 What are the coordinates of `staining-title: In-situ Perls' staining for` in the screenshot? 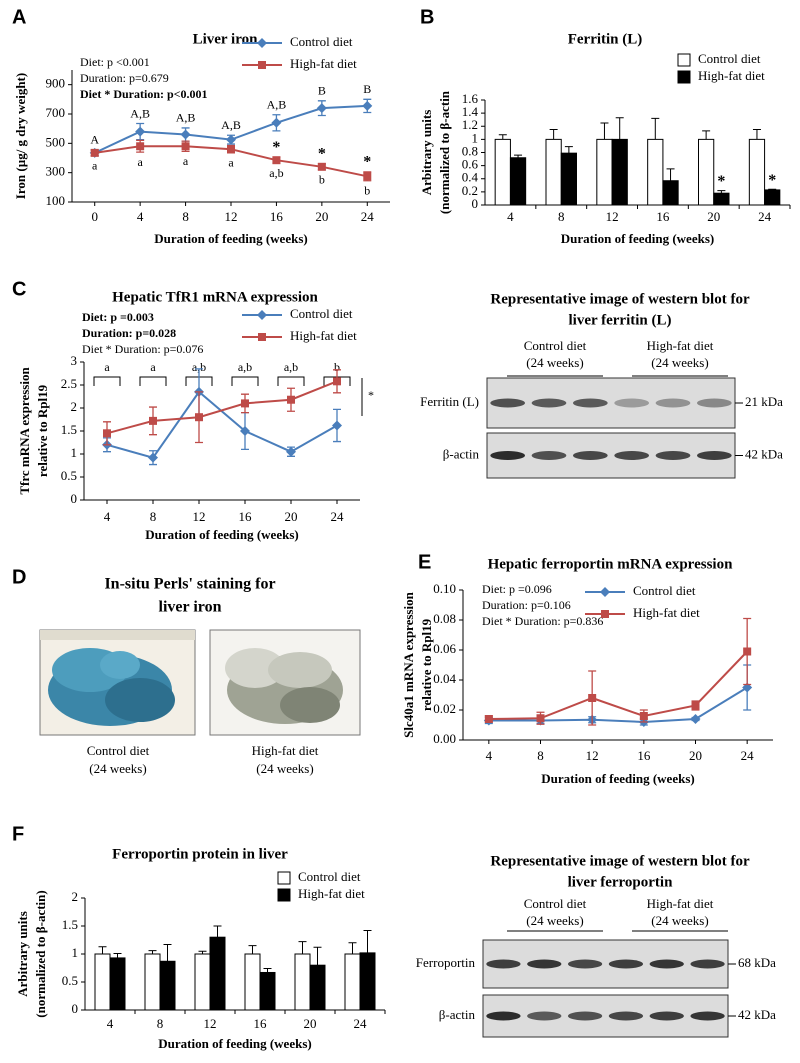 It's located at (189, 584).